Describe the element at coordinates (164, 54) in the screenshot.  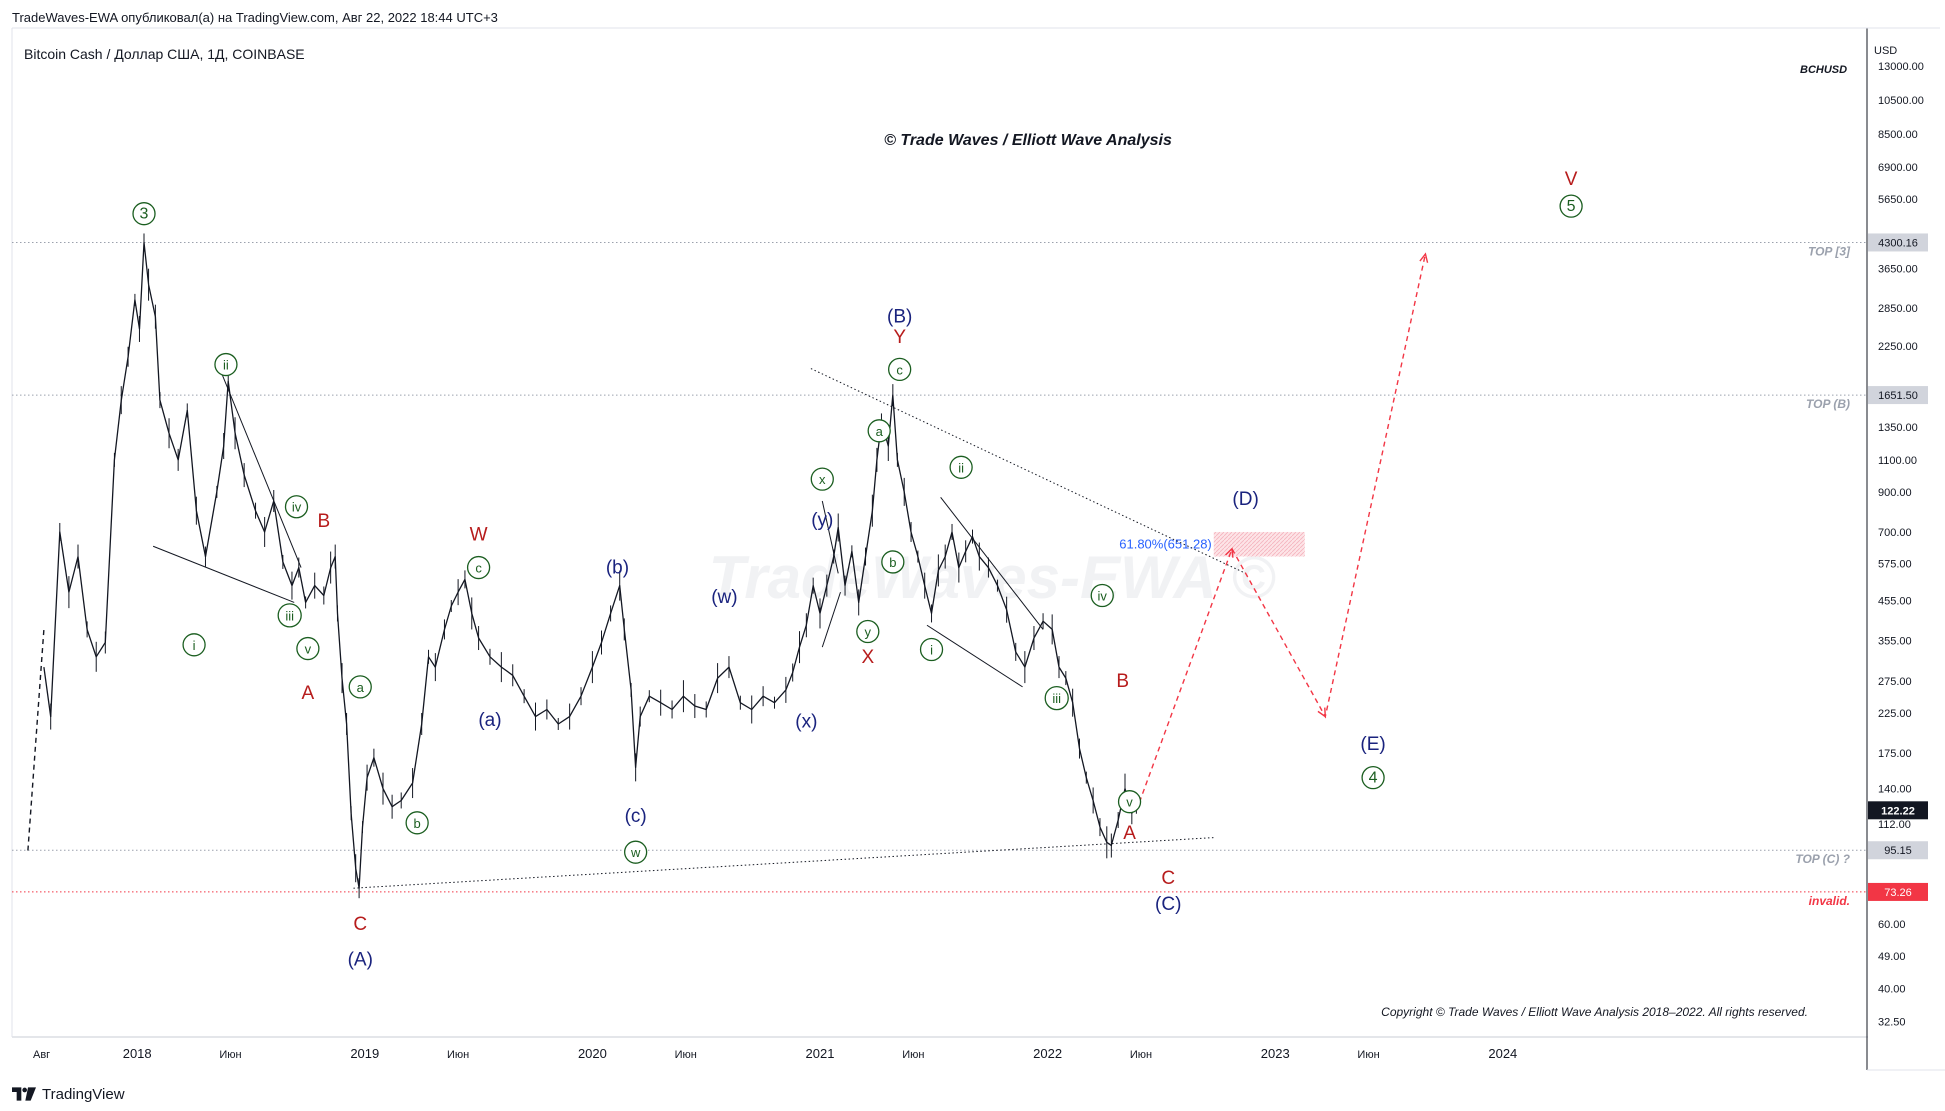
I see `symbol-line: Bitcoin Cash / Доллар США, 1Д, COINBASE` at that location.